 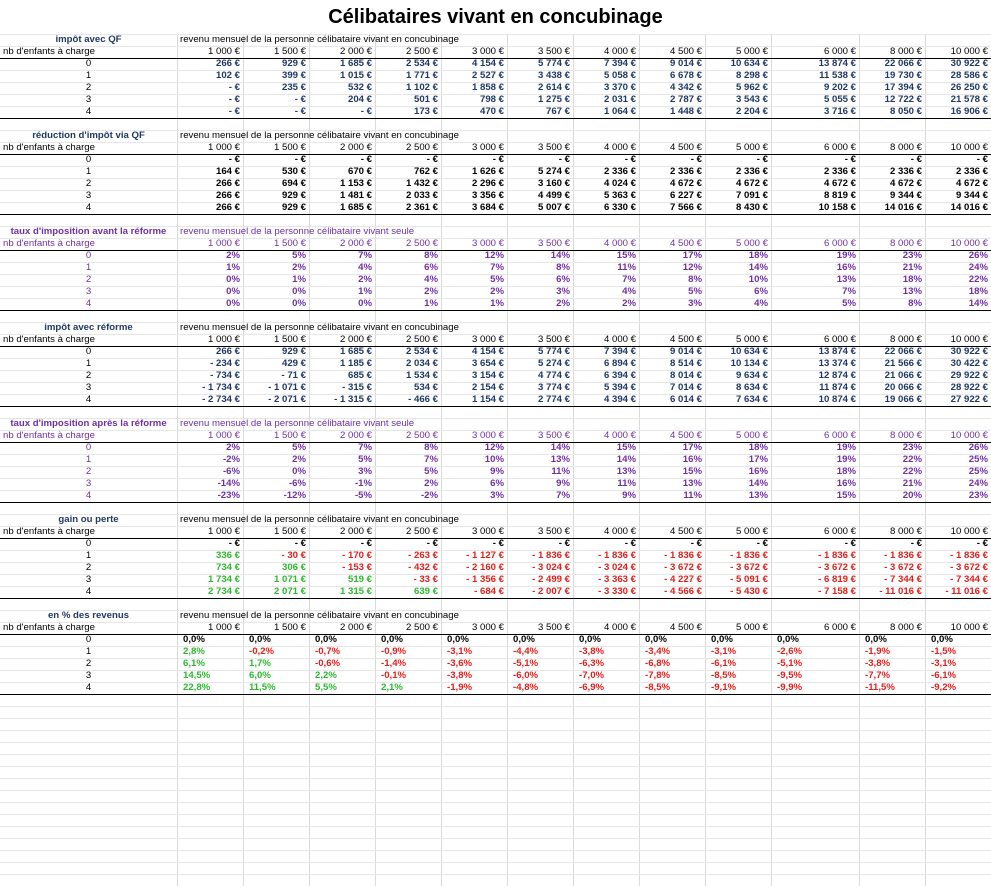 I want to click on table-cell: - 1 356 €, so click(x=485, y=579).